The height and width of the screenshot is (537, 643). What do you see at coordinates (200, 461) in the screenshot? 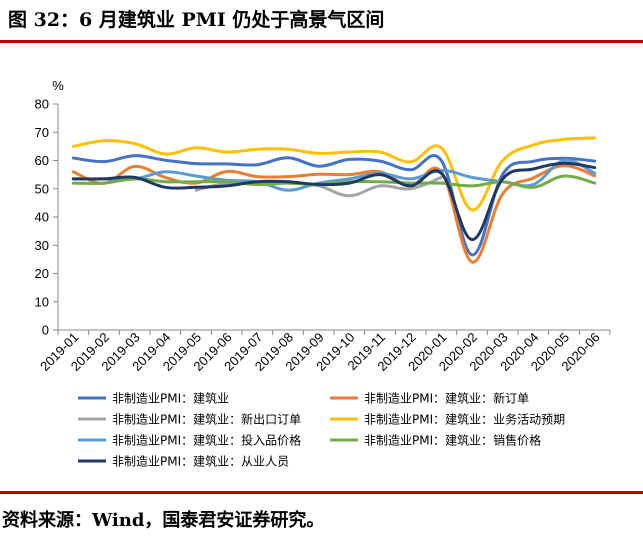
I see `legend-label-7: 非制造业PMI：建筑业：从业人员` at bounding box center [200, 461].